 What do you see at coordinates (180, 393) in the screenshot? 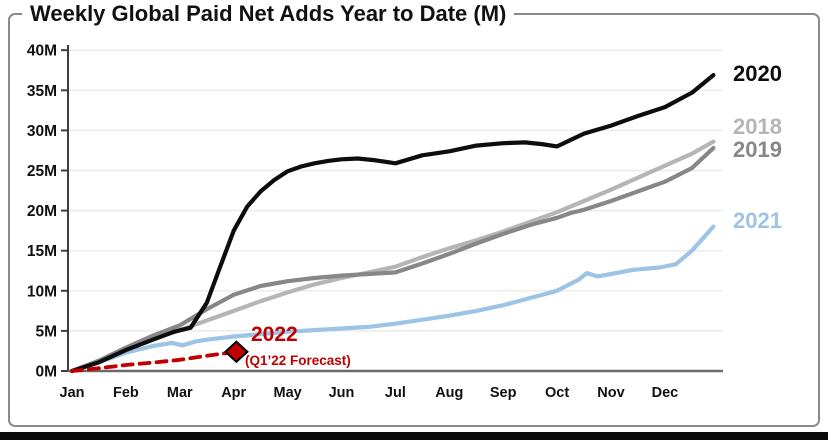
I see `x-tick-label-Mar: Mar` at bounding box center [180, 393].